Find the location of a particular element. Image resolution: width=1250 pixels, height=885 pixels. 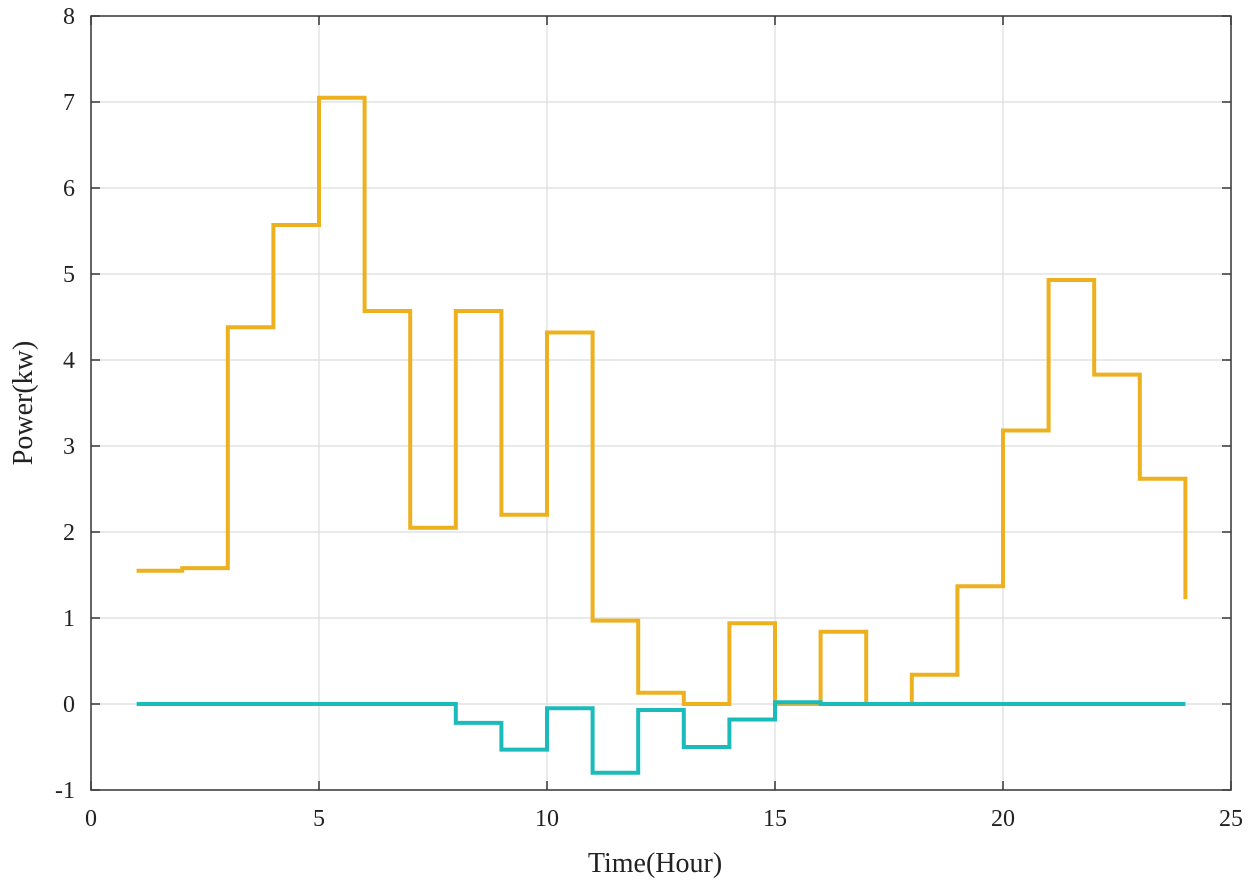

series-2-line is located at coordinates (661, 737).